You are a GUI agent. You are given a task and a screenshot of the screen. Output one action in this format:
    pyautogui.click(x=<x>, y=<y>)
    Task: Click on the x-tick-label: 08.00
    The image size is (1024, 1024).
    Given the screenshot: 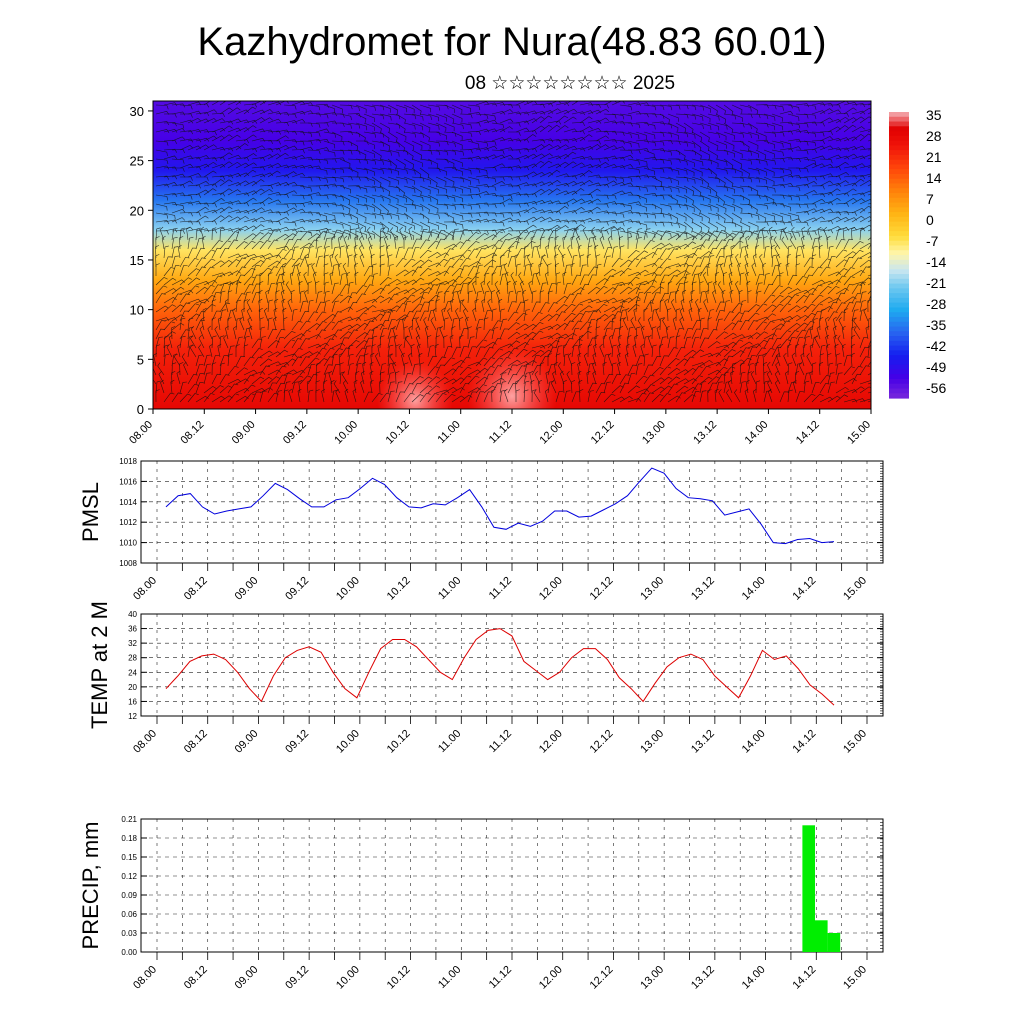 What is the action you would take?
    pyautogui.click(x=145, y=742)
    